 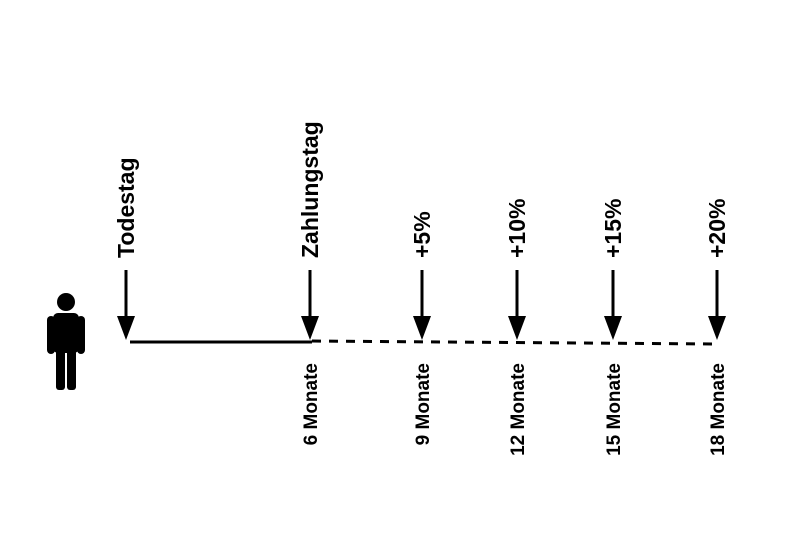 I want to click on period-label: 12 Monate, so click(x=518, y=409).